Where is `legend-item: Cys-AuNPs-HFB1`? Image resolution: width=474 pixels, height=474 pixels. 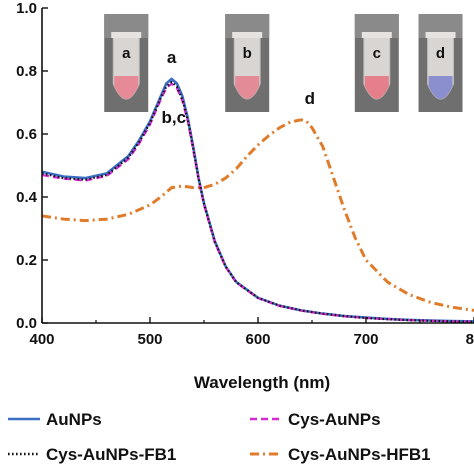
legend-item: Cys-AuNPs-HFB1 is located at coordinates (340, 454).